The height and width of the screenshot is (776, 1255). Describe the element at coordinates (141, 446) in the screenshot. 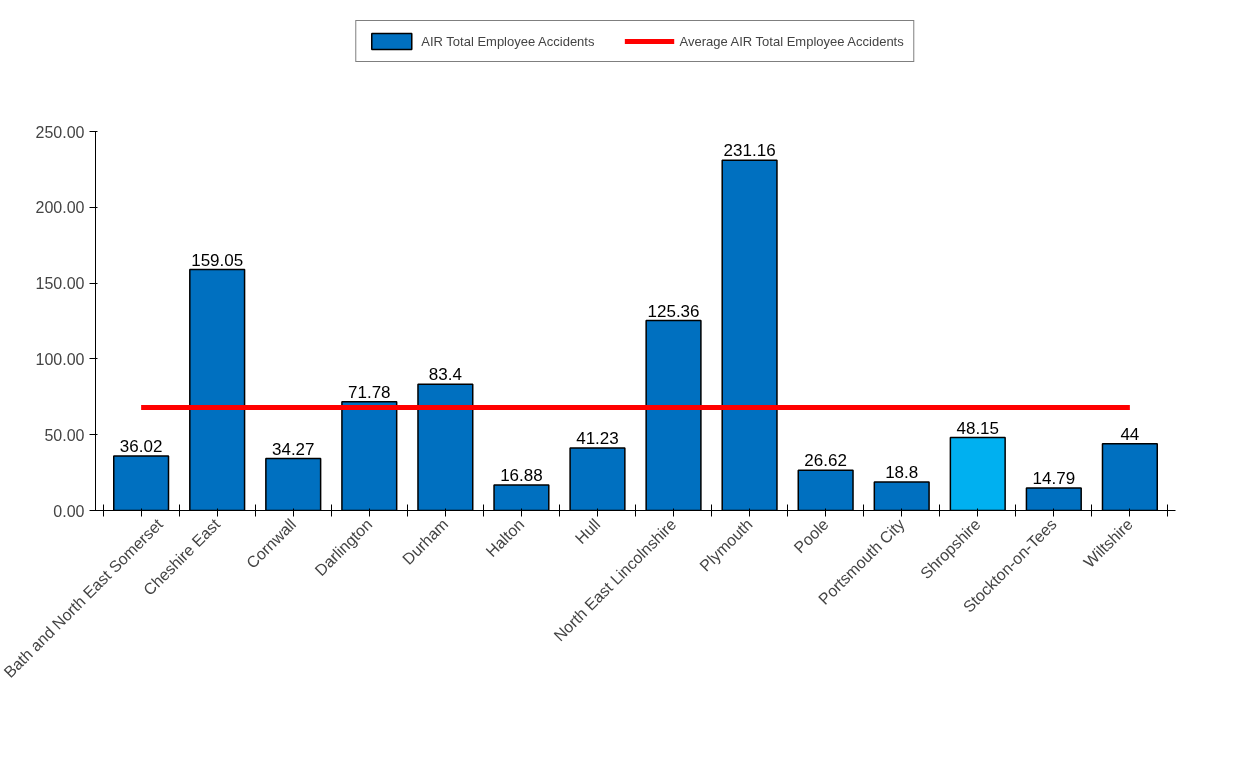

I see `data-label: 36.02` at that location.